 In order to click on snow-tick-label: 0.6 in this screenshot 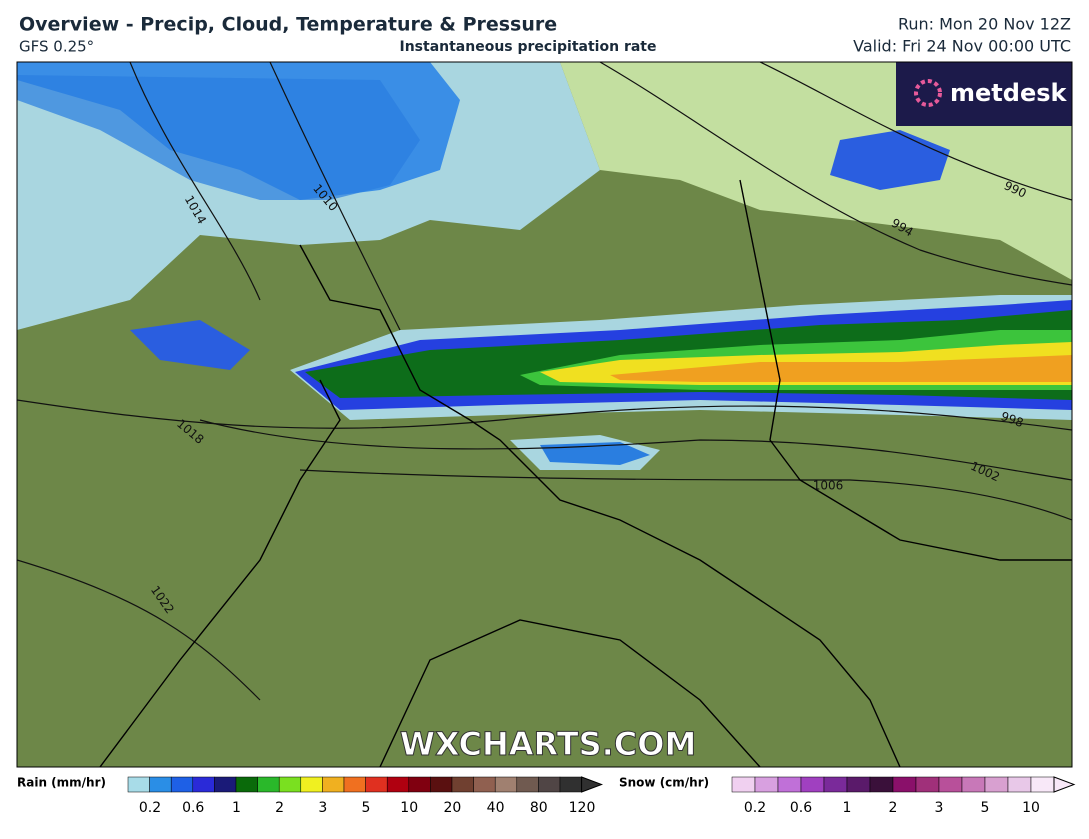, I will do `click(801, 808)`.